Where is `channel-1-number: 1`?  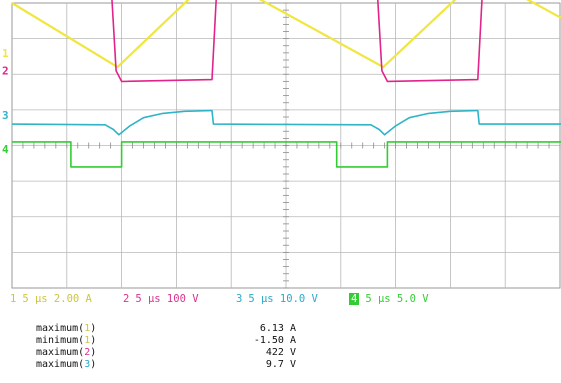
channel-1-number: 1 is located at coordinates (13, 299).